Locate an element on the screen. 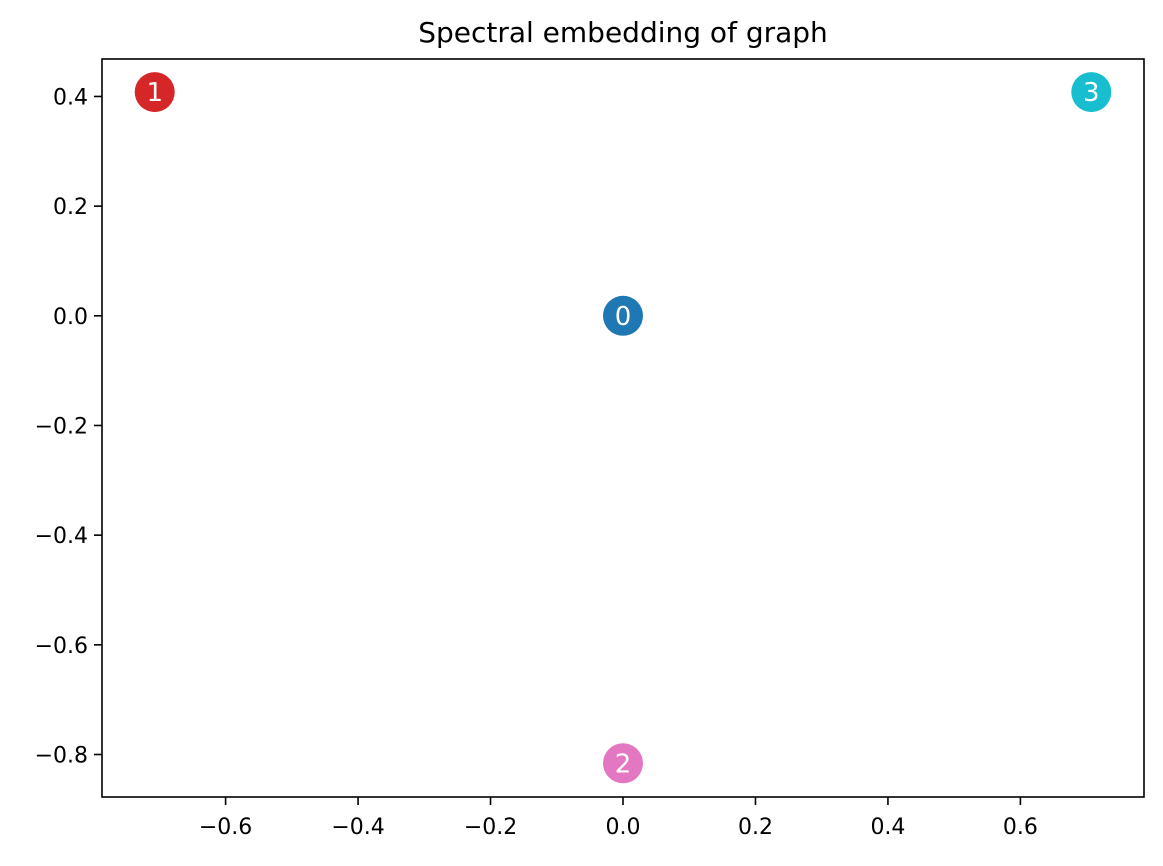 Image resolution: width=1163 pixels, height=866 pixels. x-tick-label: 0.6 is located at coordinates (1020, 827).